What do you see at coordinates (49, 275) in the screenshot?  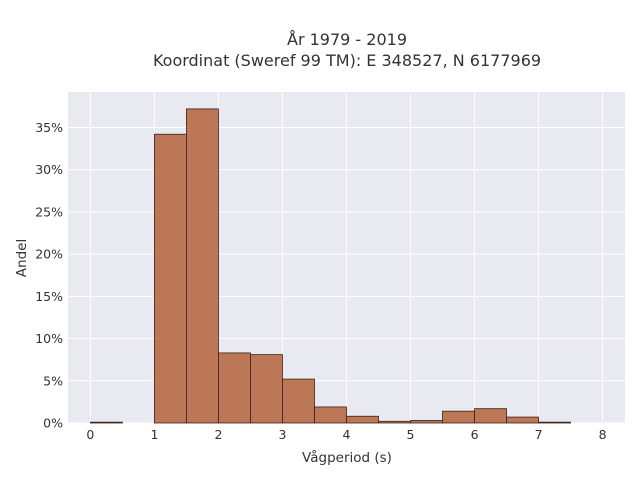 I see `y-axis-ticks: 0% 5% 10% 15% 20% 25% 30% 35%` at bounding box center [49, 275].